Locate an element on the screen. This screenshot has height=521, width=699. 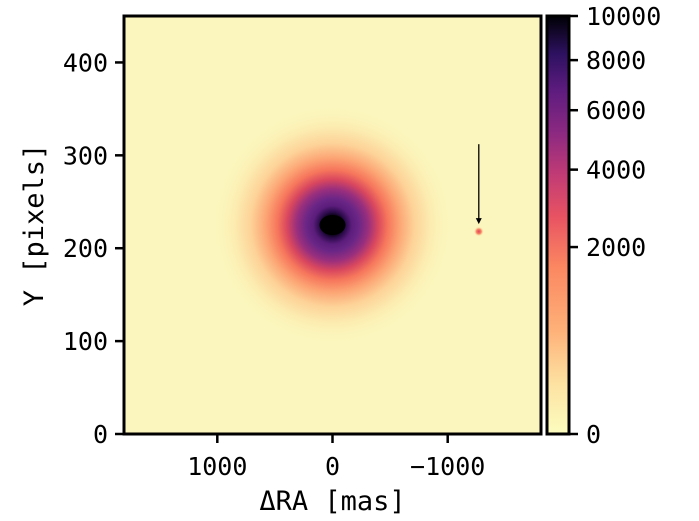
x-tick-label: −1000 is located at coordinates (447, 466).